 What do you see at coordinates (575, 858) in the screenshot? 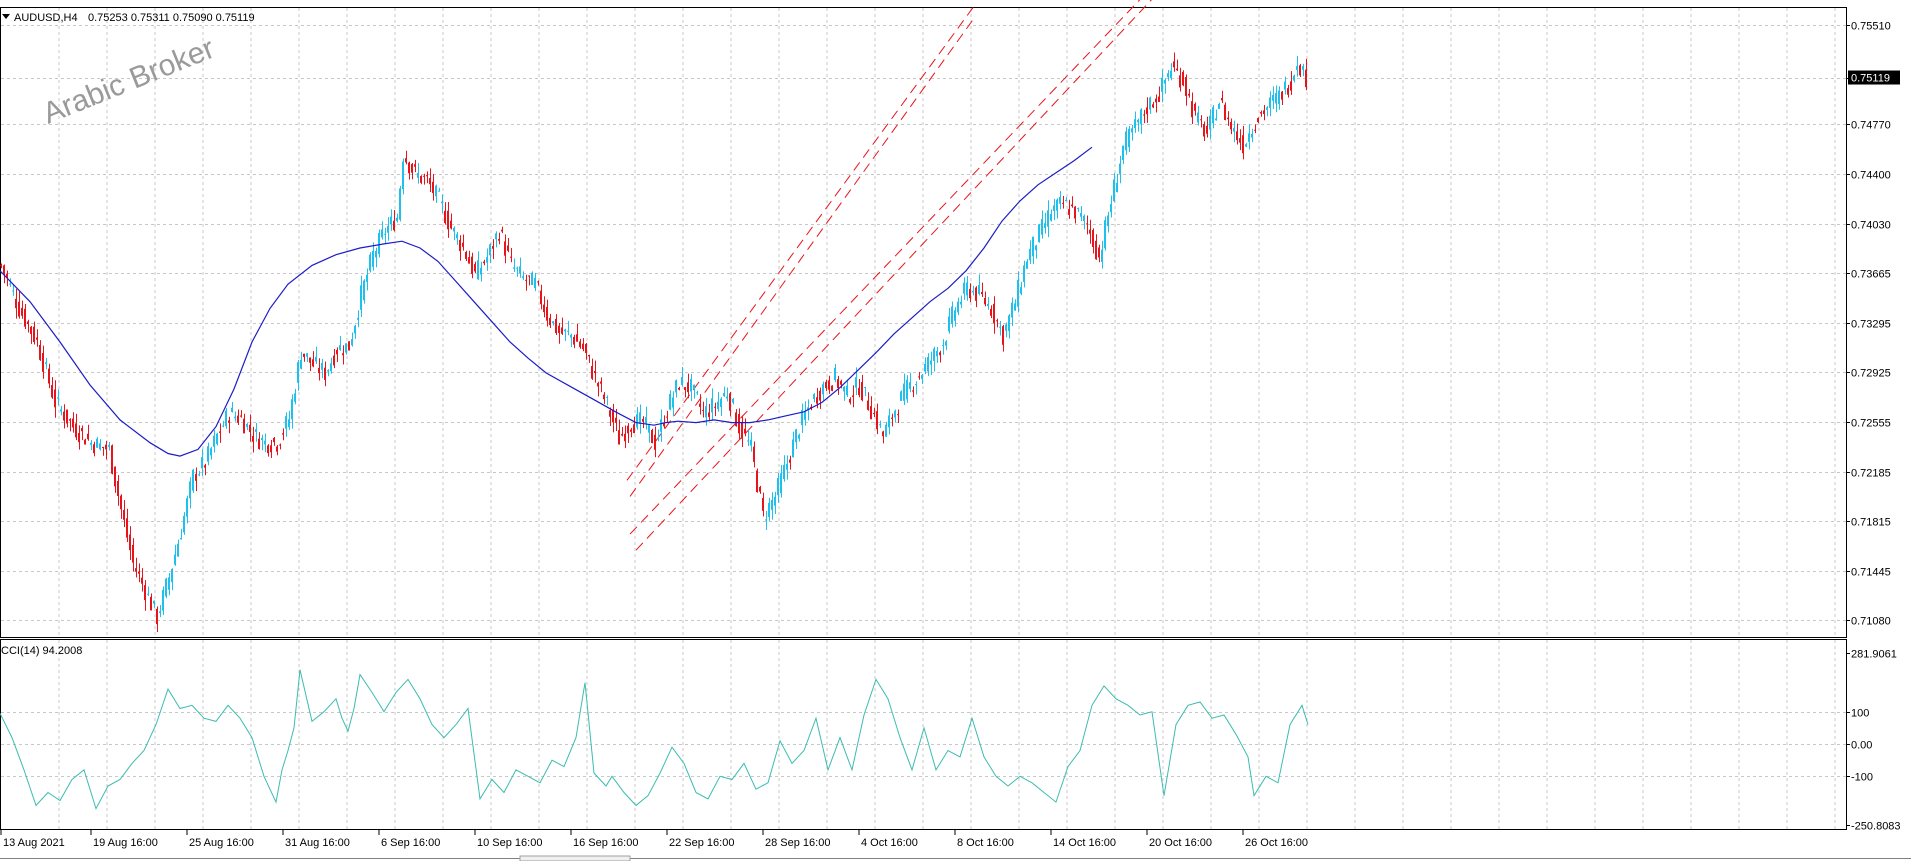
I see `active-tab` at bounding box center [575, 858].